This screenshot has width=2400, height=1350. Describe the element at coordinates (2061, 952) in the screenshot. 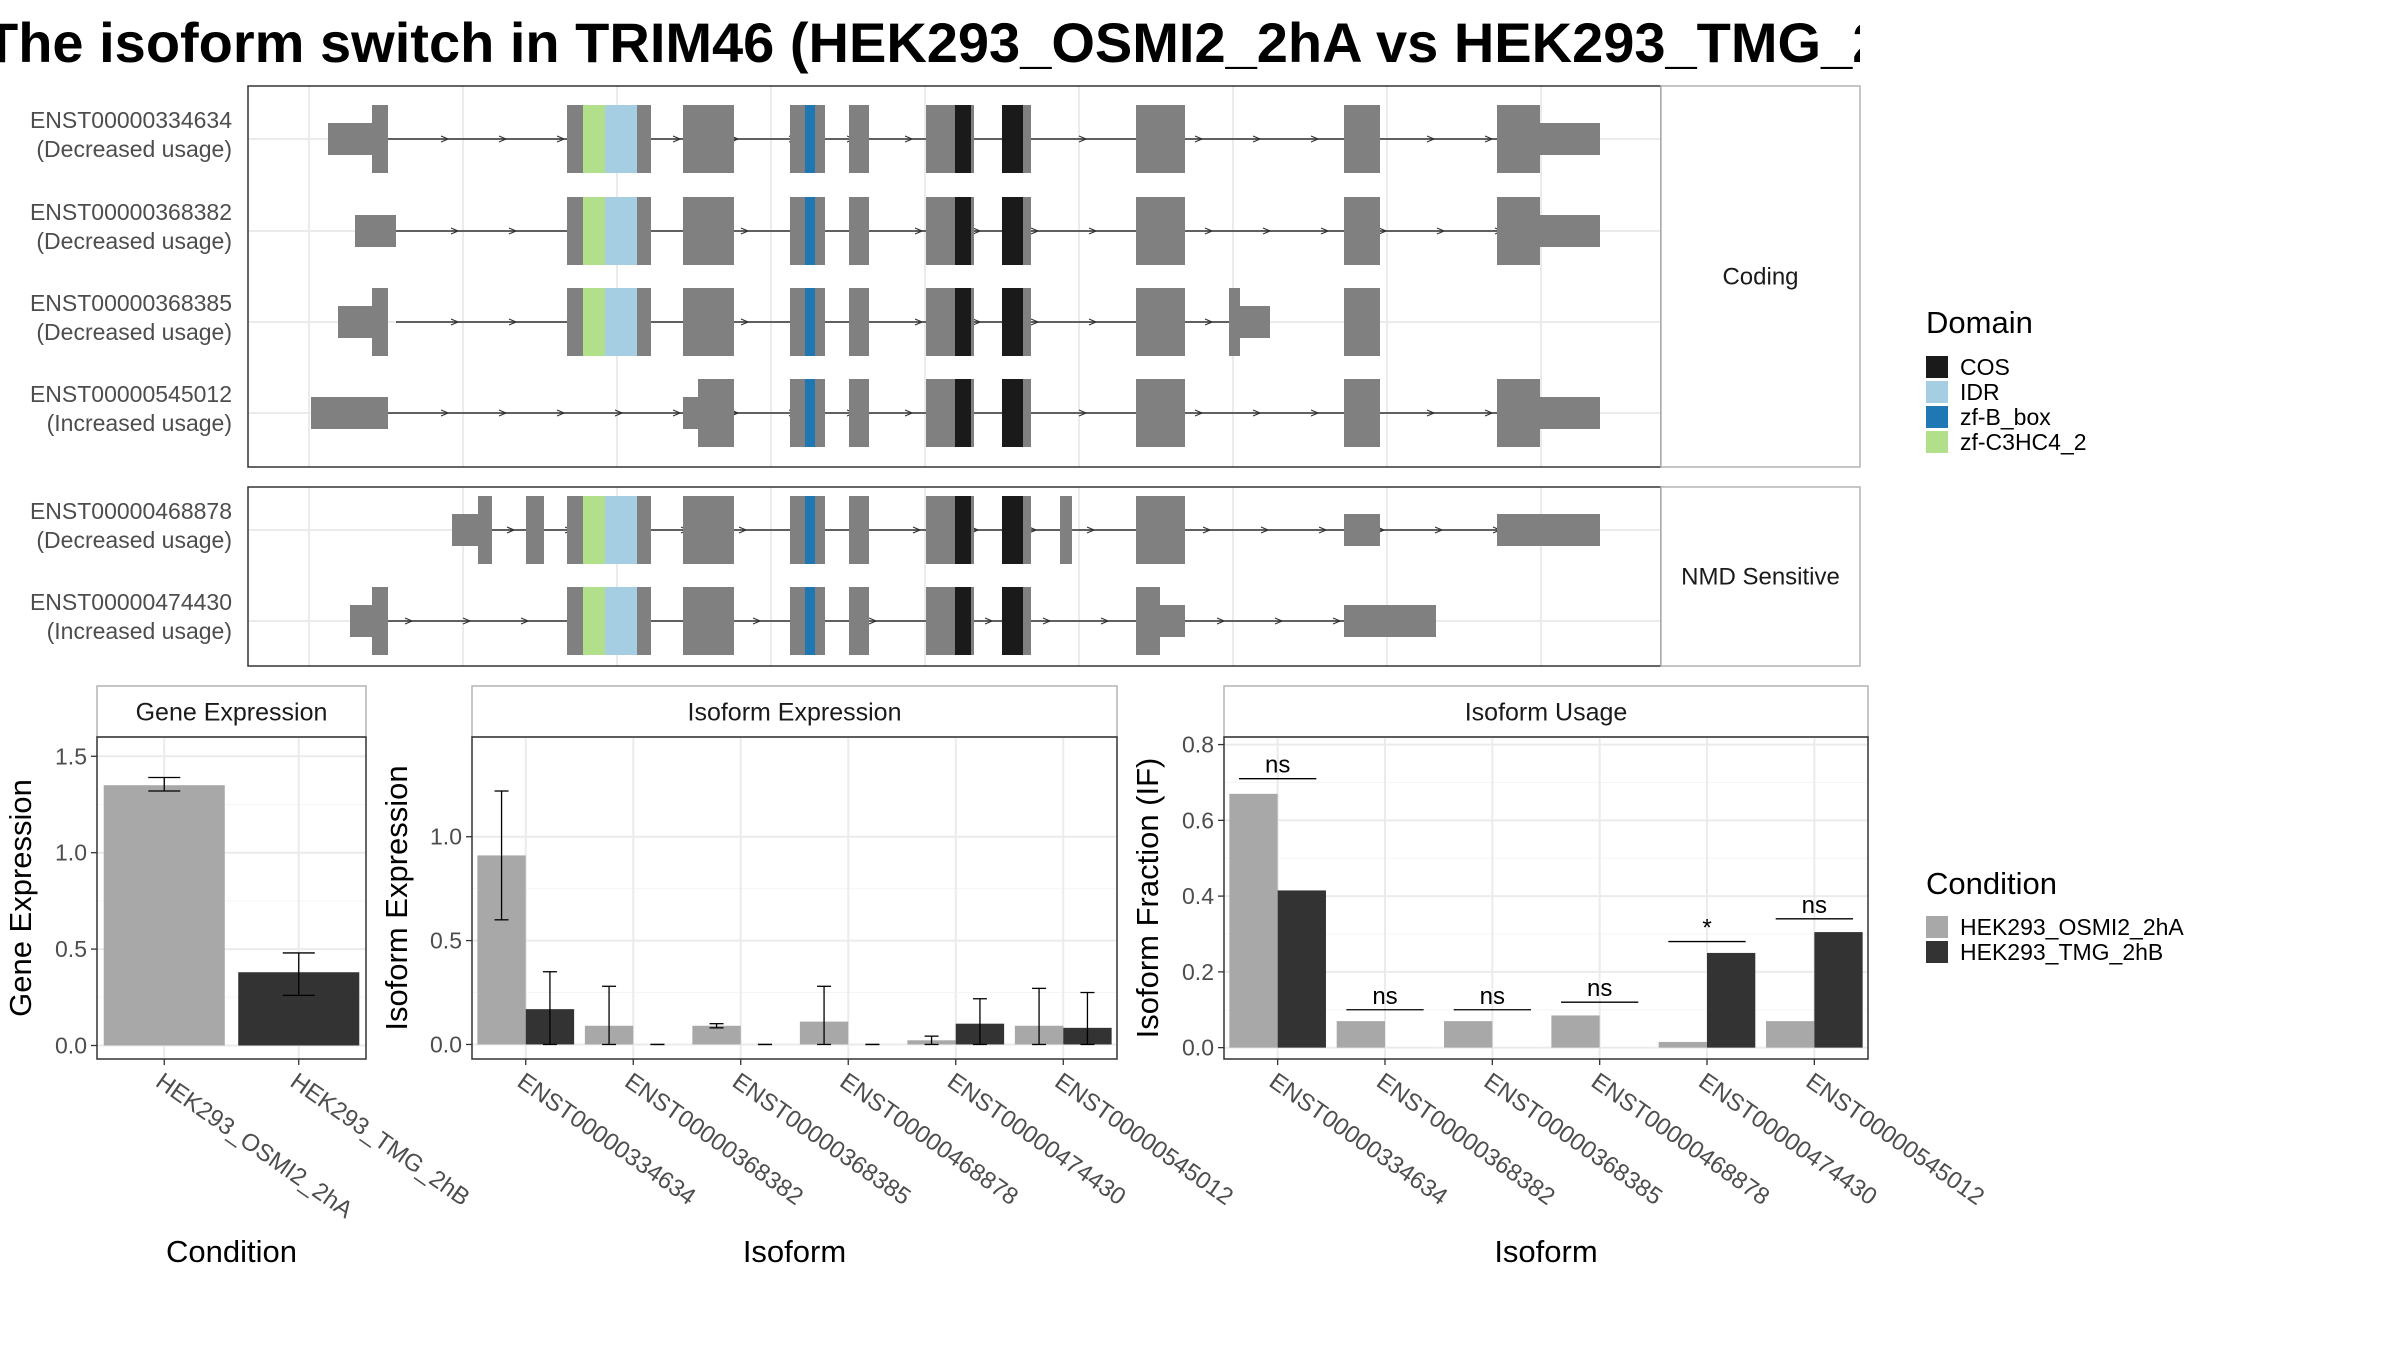

I see `legend-label-condition: HEK293_TMG_2hB` at that location.